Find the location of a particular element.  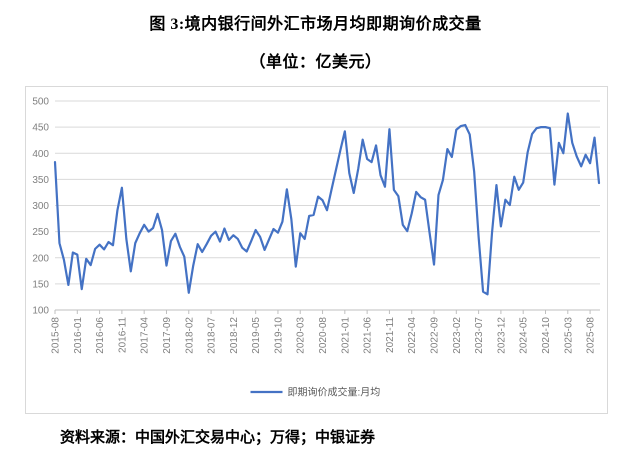

x-tick-label: 2020-03 is located at coordinates (301, 335).